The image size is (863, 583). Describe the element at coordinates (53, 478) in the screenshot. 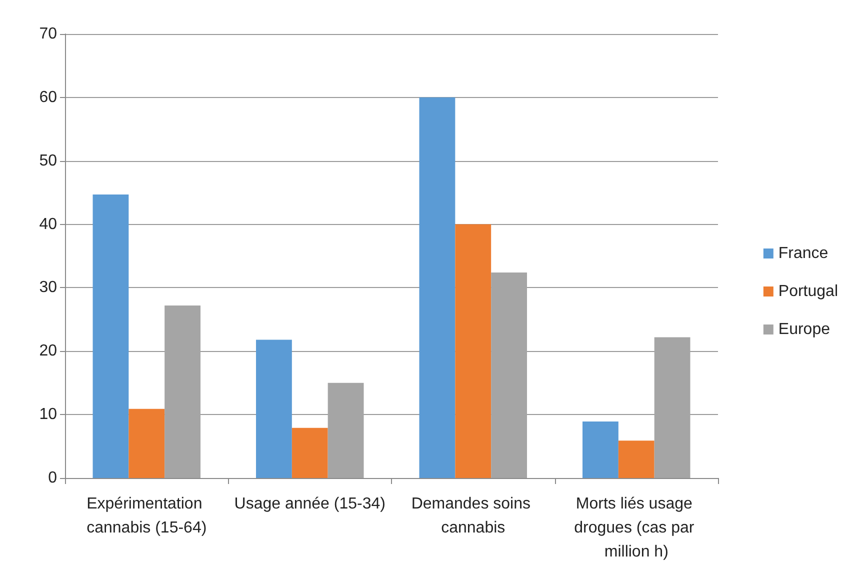

I see `y-tick-label: 0` at that location.